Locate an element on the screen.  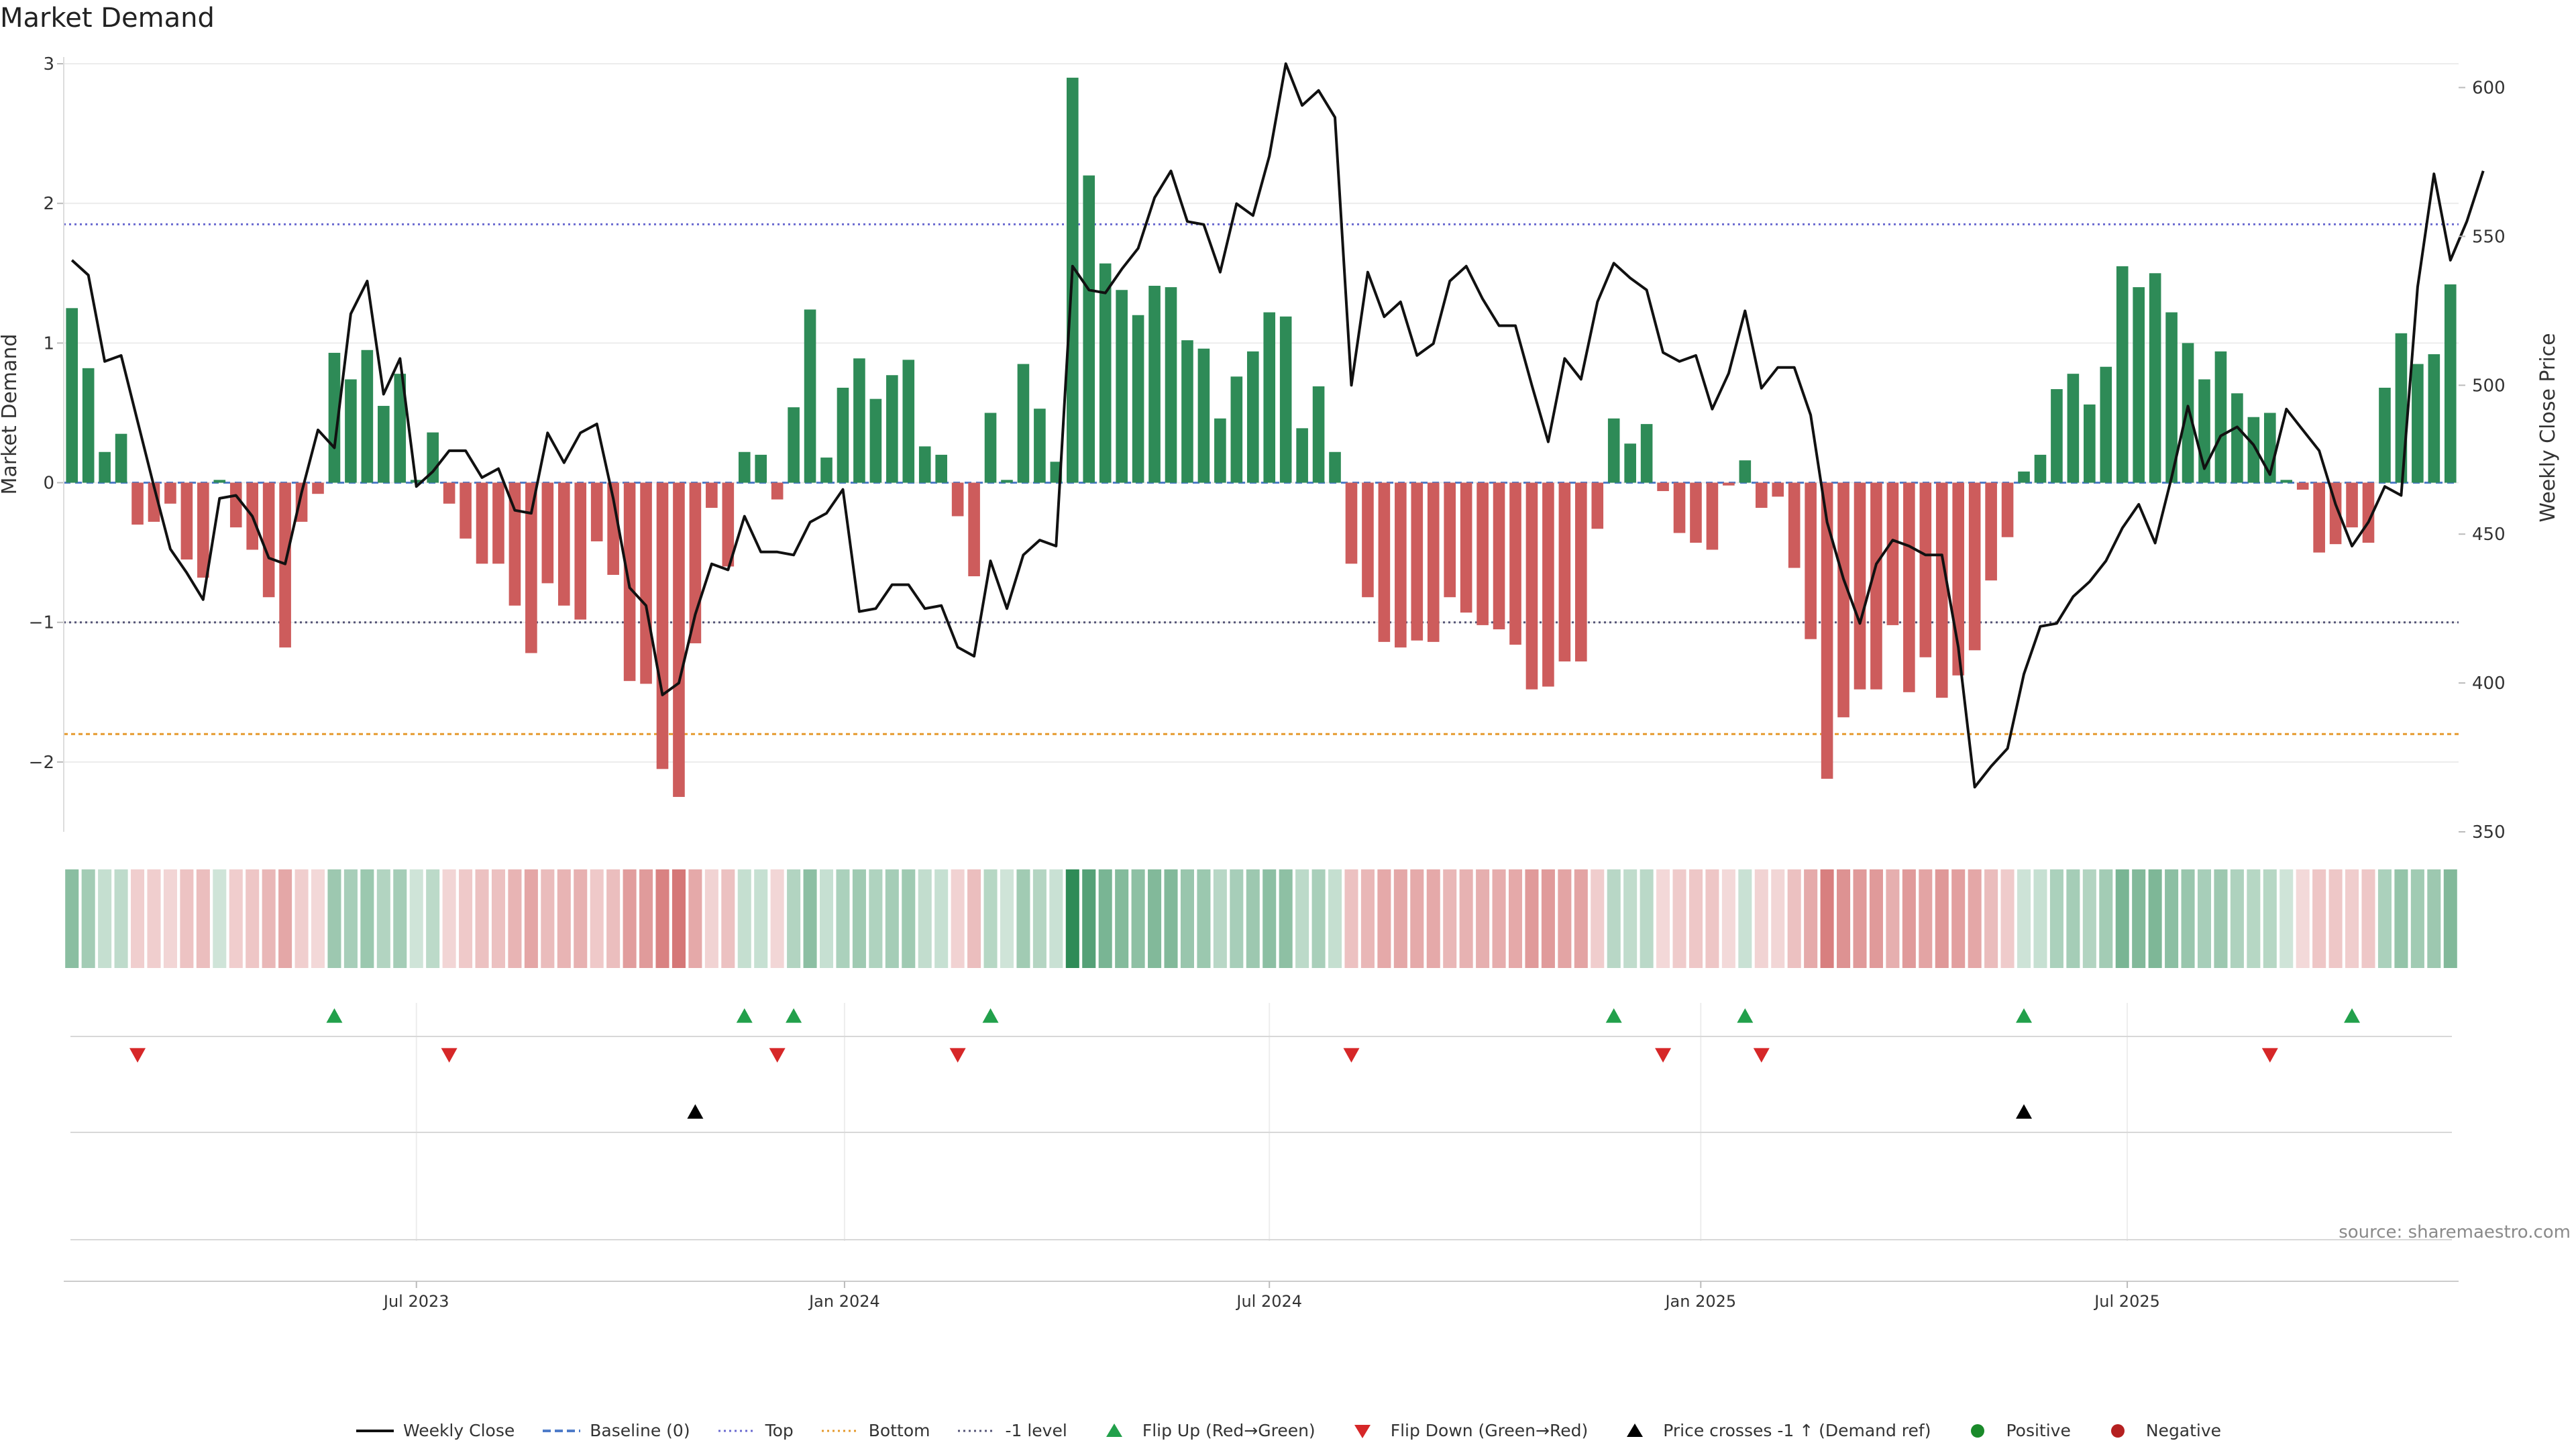
legend-label: Bottom is located at coordinates (899, 1430).